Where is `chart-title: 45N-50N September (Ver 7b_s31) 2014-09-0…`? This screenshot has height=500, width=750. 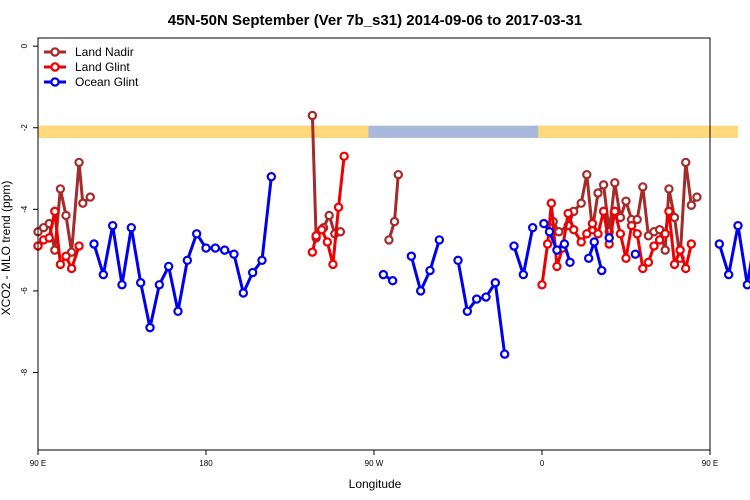 chart-title: 45N-50N September (Ver 7b_s31) 2014-09-0… is located at coordinates (375, 20).